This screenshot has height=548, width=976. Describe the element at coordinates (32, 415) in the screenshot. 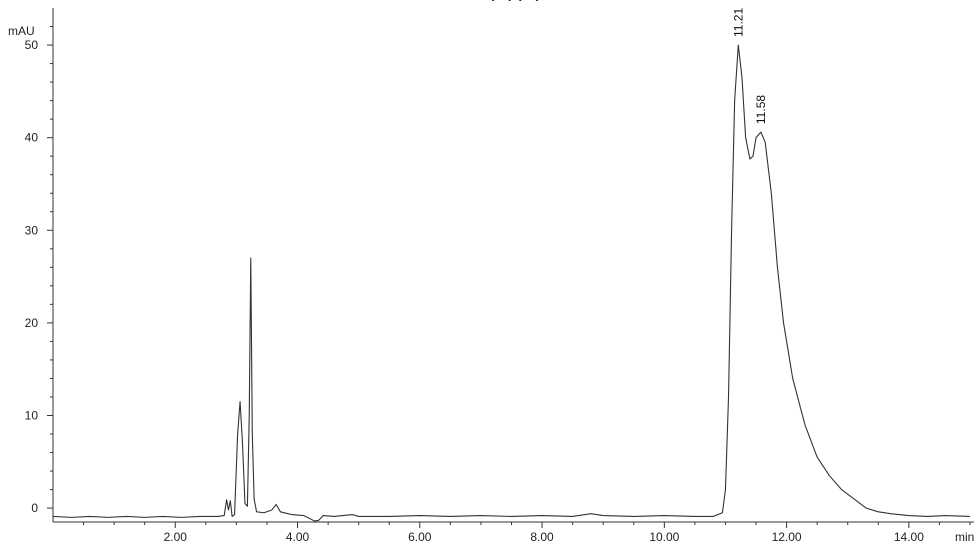

I see `y-tick-label: 10` at that location.